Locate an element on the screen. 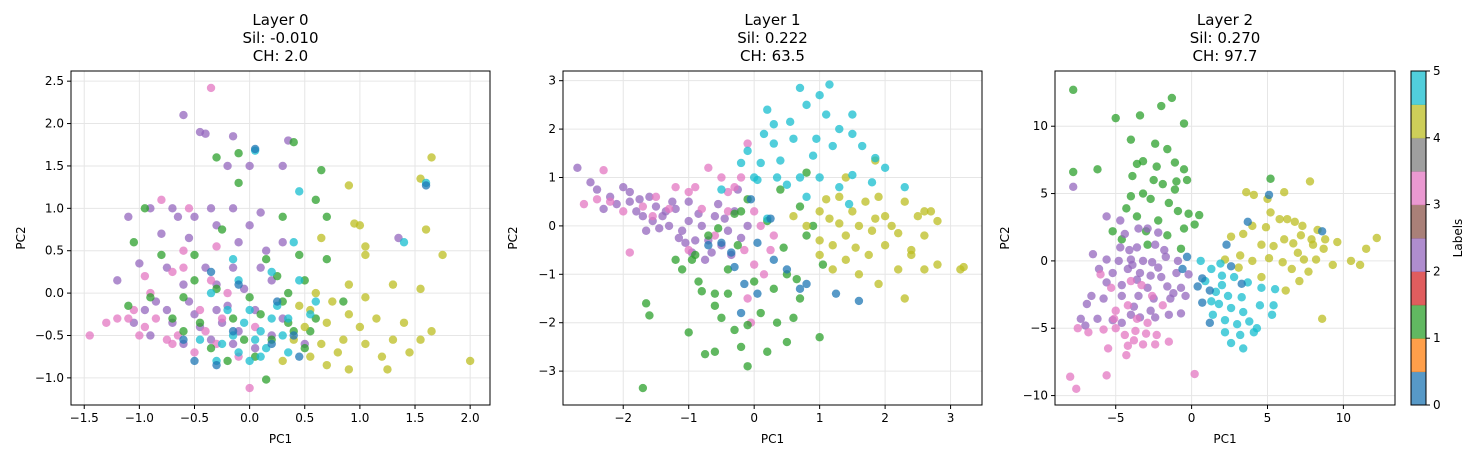  x-tick-label: 3 is located at coordinates (951, 418).